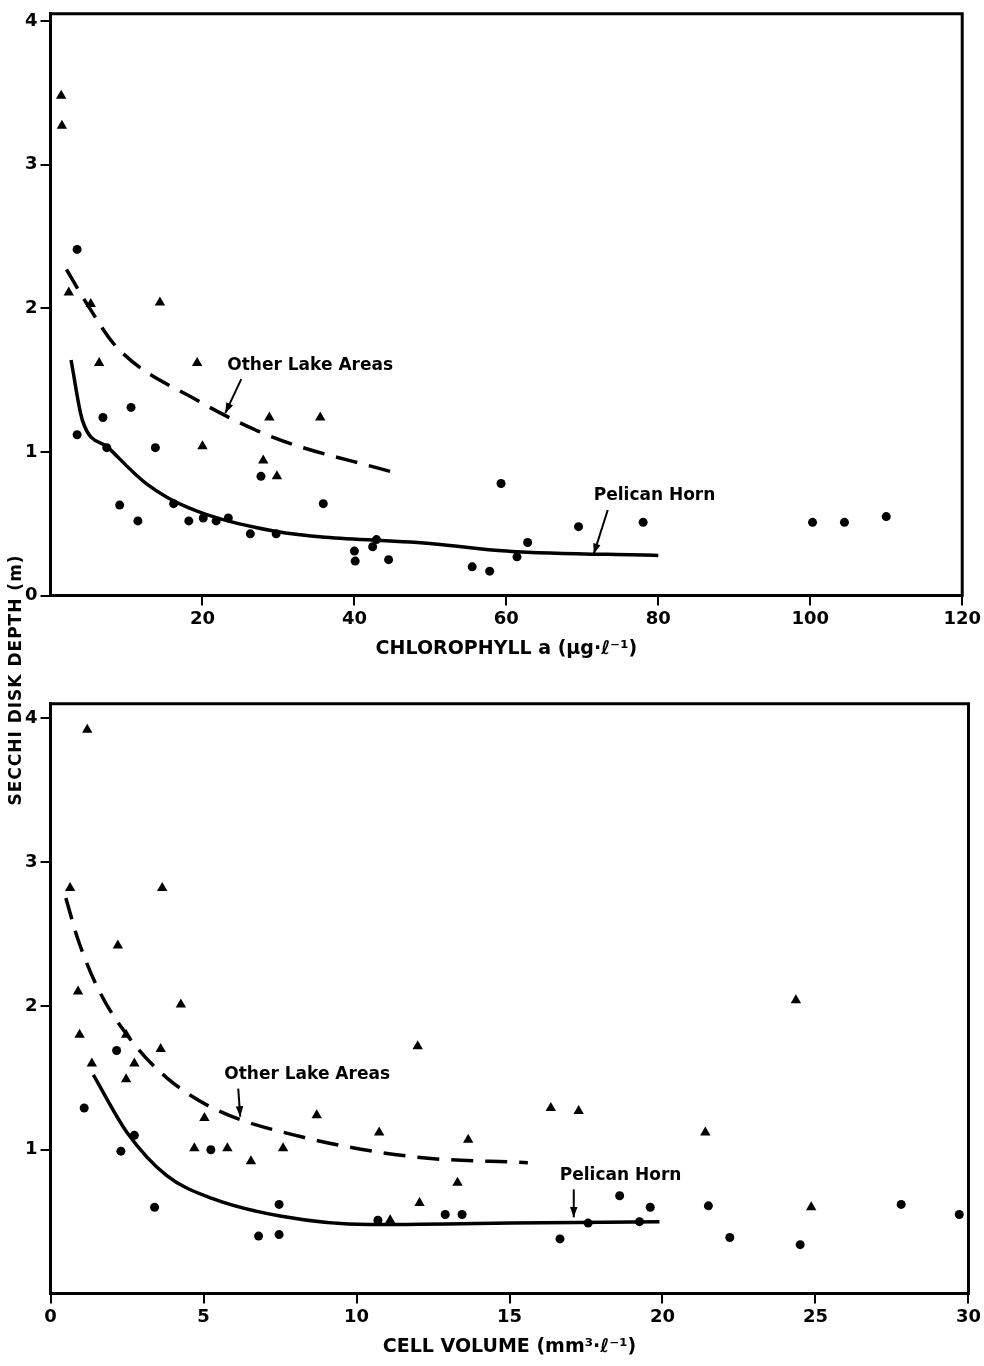 The width and height of the screenshot is (984, 1366). Describe the element at coordinates (50, 1316) in the screenshot. I see `x-tick-label: 0` at that location.